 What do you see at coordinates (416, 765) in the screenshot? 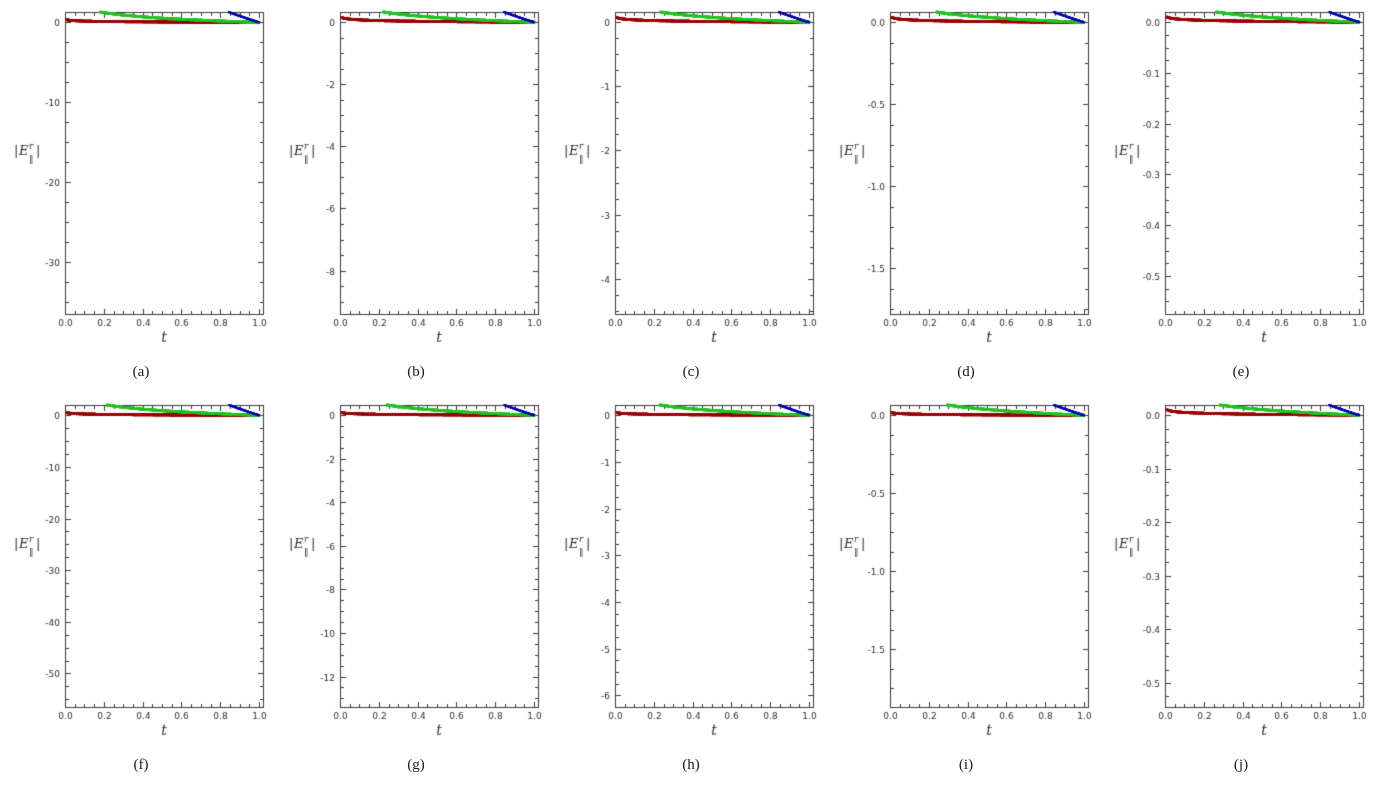
I see `subplot-caption-g: (g)` at bounding box center [416, 765].